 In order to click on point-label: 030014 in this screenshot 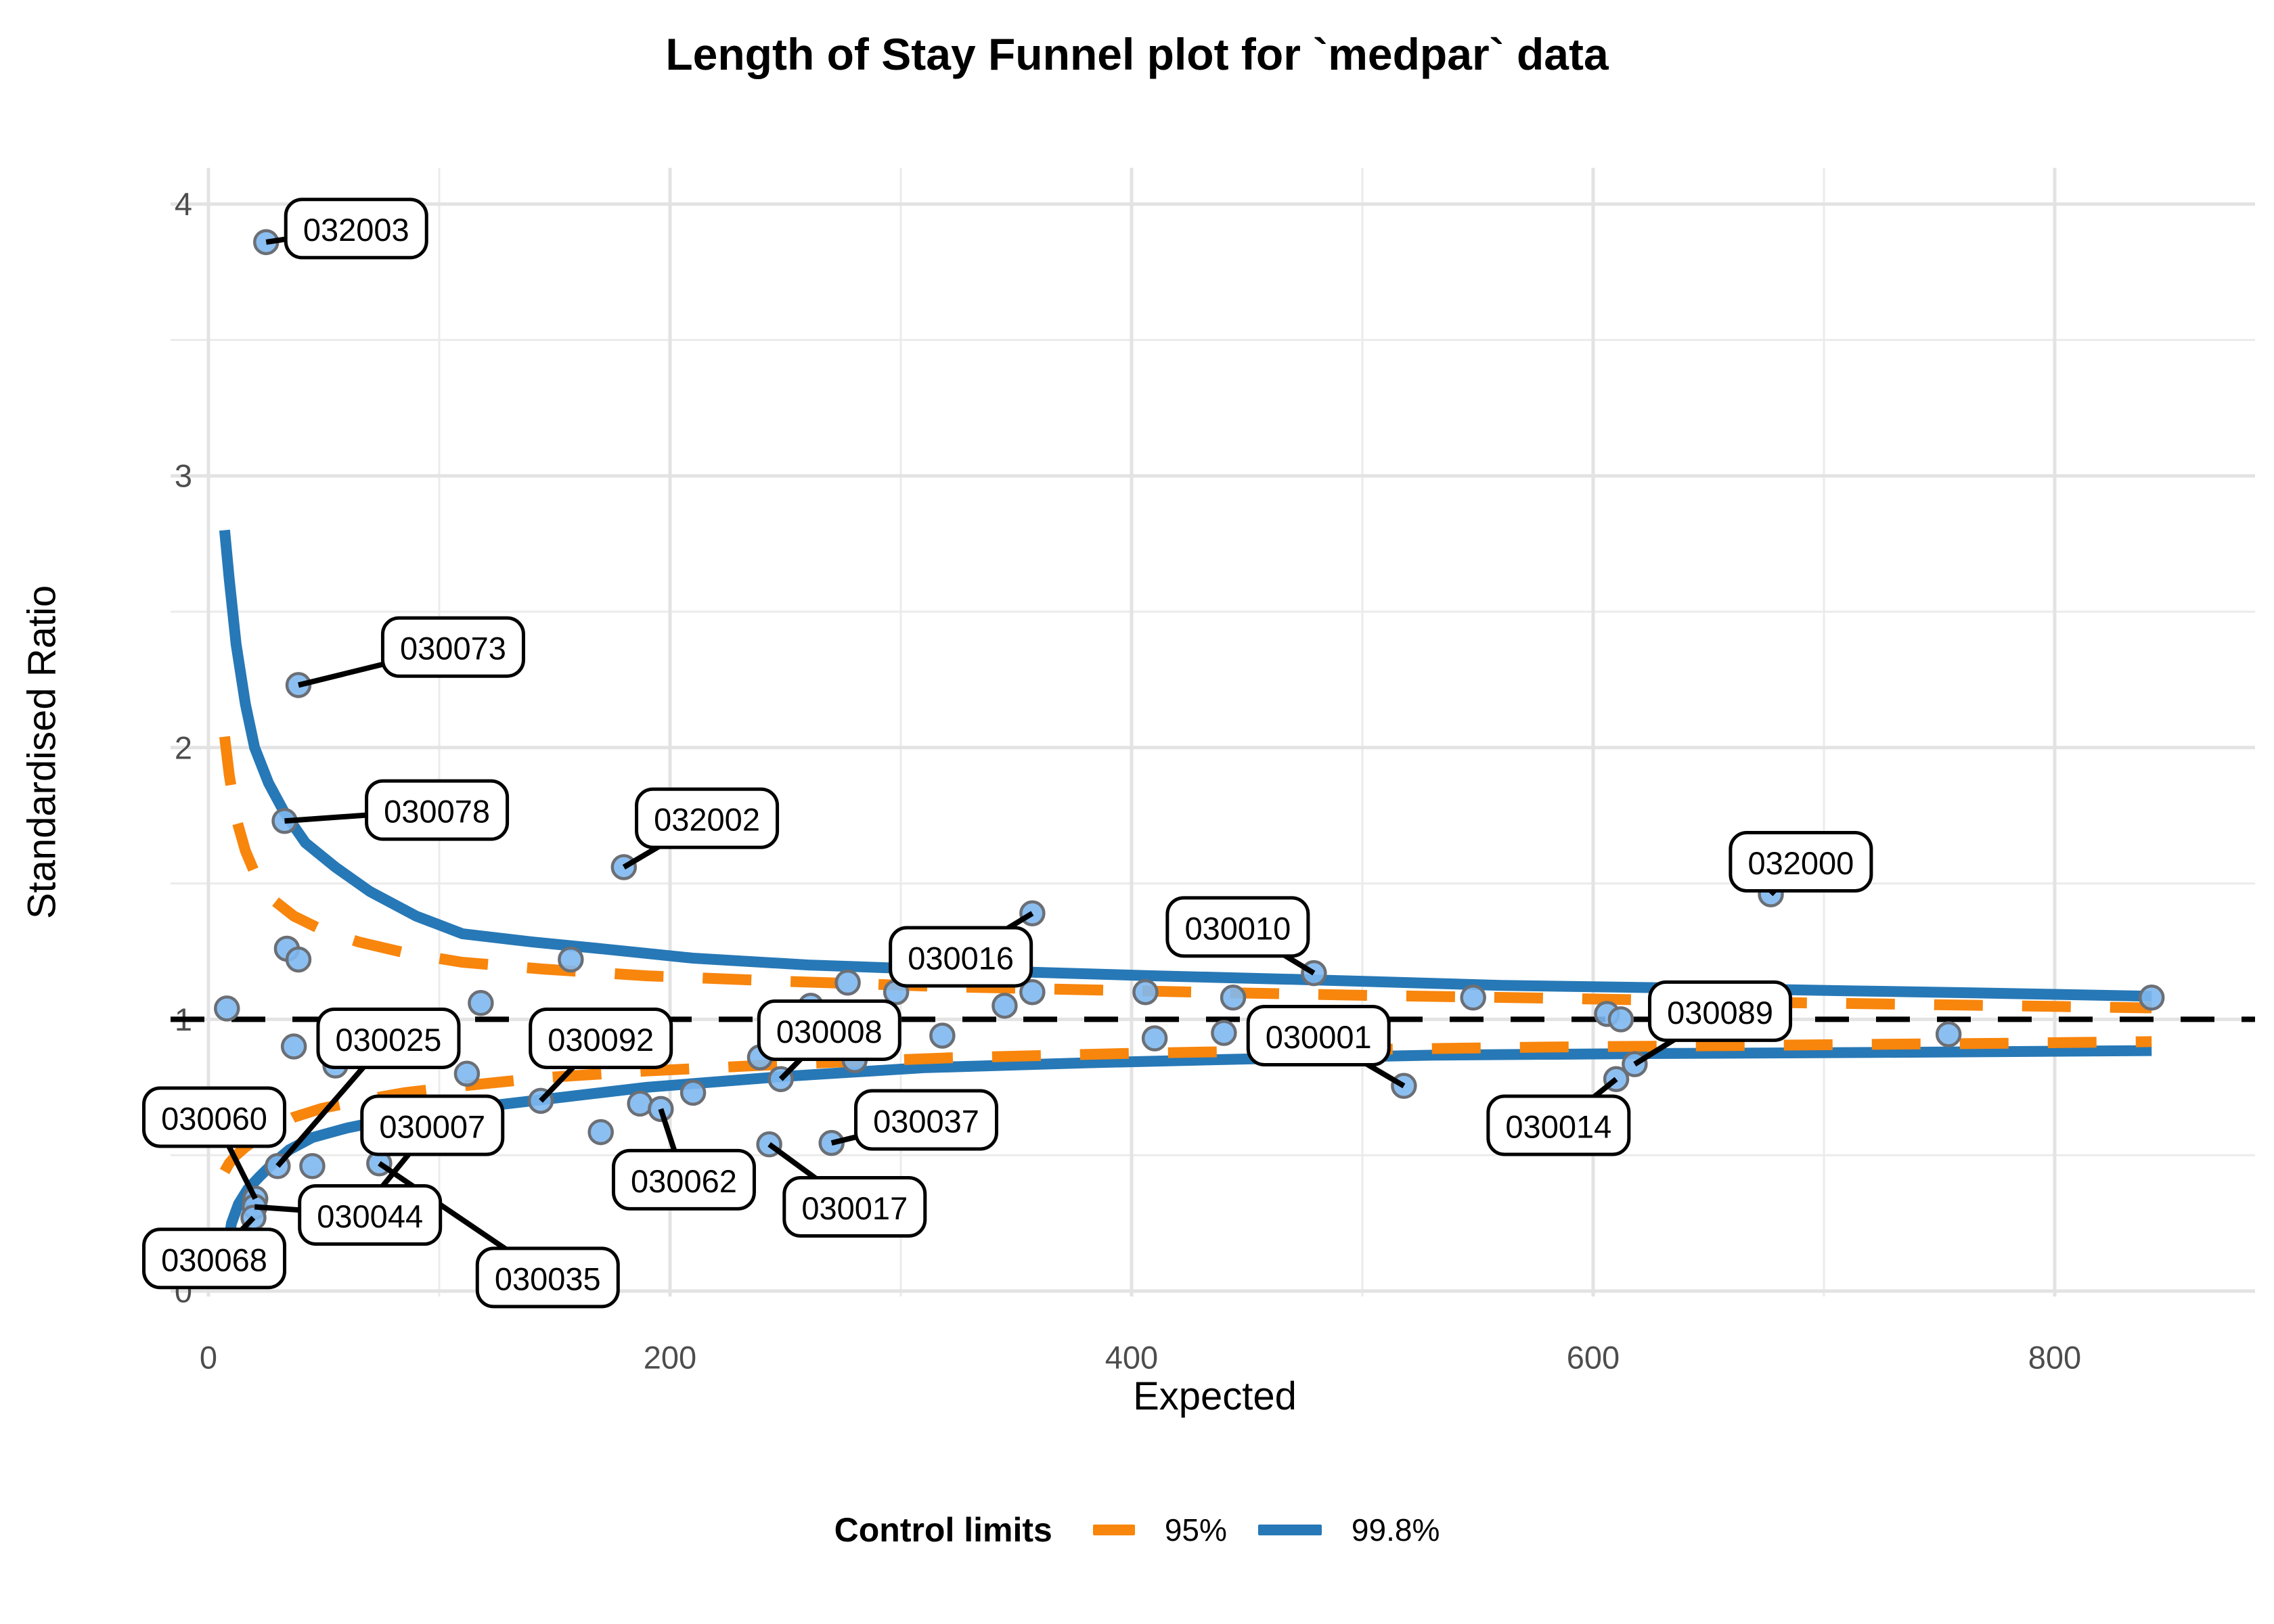, I will do `click(1558, 1127)`.